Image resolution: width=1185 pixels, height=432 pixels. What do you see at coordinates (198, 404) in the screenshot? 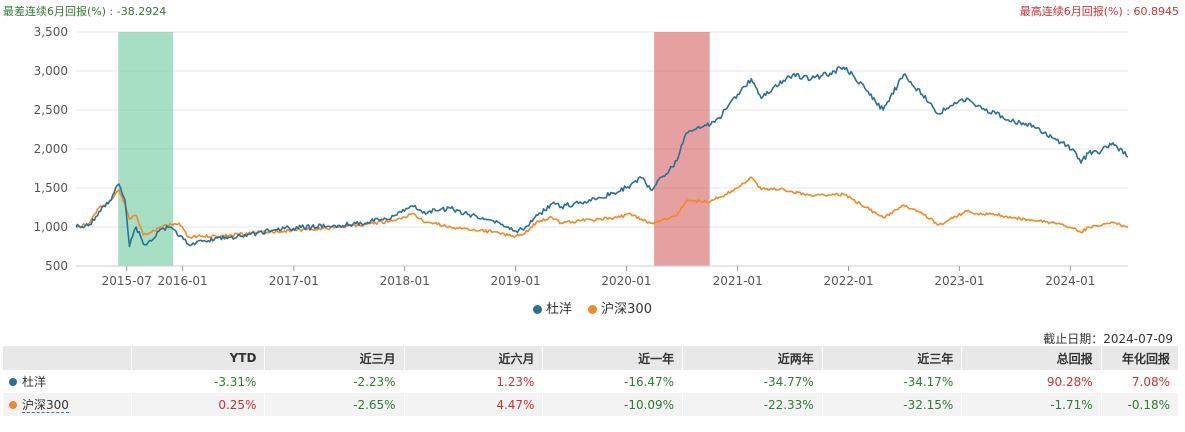
I see `table-cell: 0.25%` at bounding box center [198, 404].